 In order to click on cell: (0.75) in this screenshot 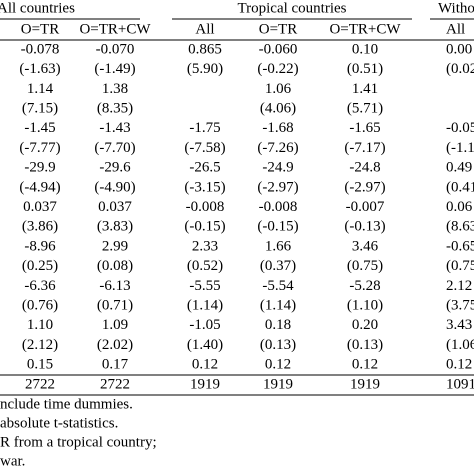, I will do `click(365, 266)`.